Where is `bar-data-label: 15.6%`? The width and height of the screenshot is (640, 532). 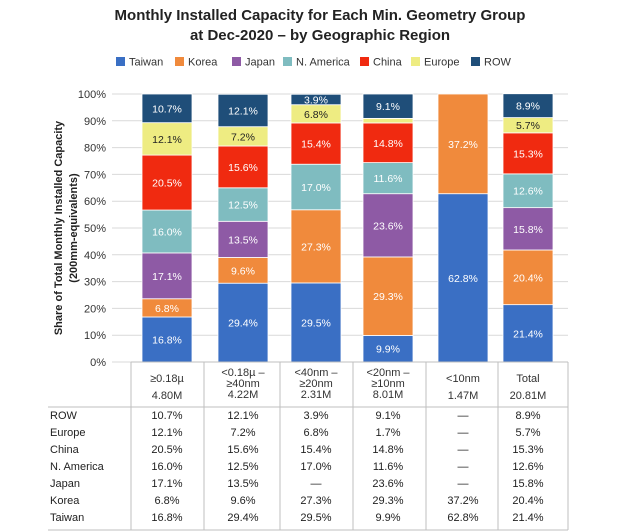 bar-data-label: 15.6% is located at coordinates (243, 168).